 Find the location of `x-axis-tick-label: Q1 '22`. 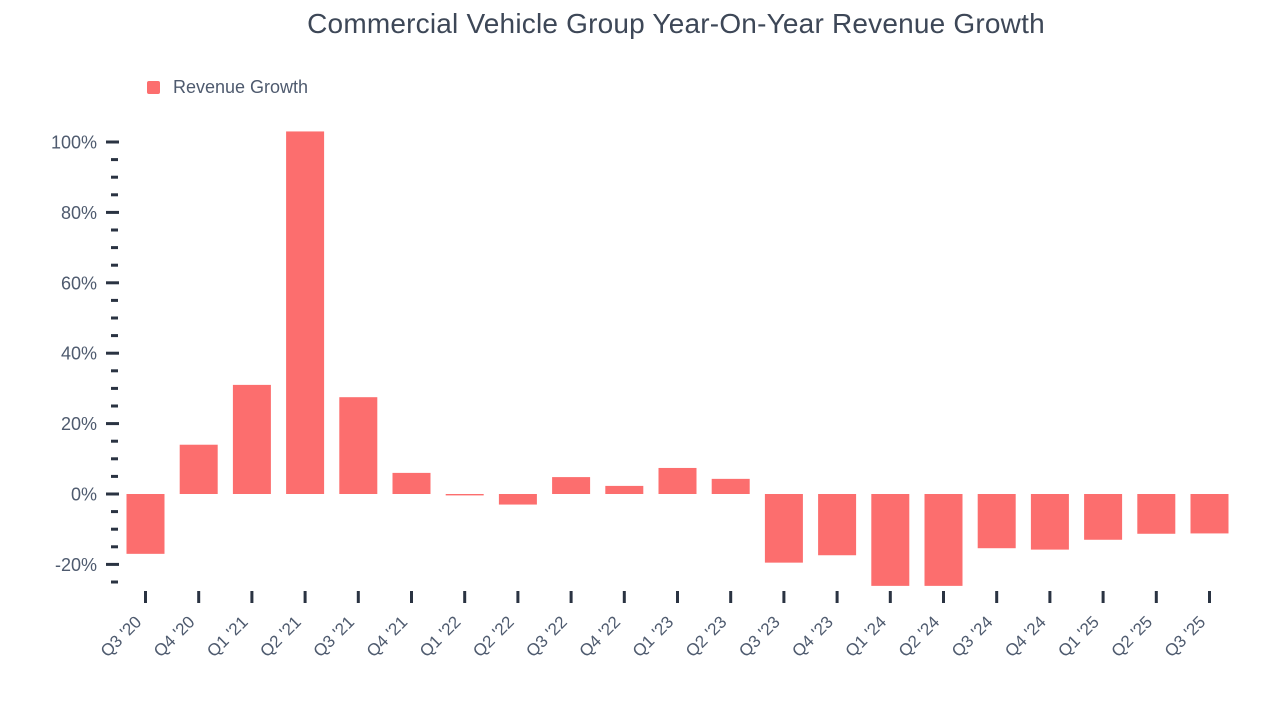

x-axis-tick-label: Q1 '22 is located at coordinates (440, 636).